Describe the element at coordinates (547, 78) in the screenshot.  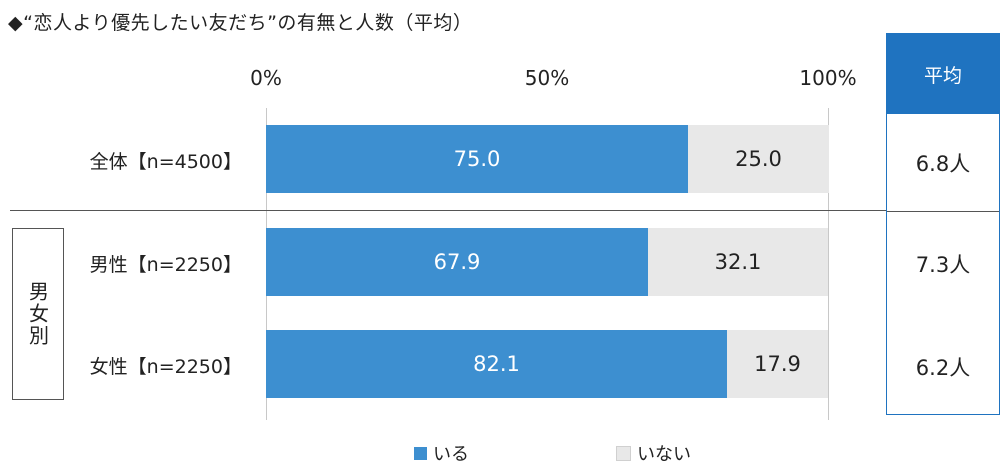
I see `x-tick-50: 50%` at that location.